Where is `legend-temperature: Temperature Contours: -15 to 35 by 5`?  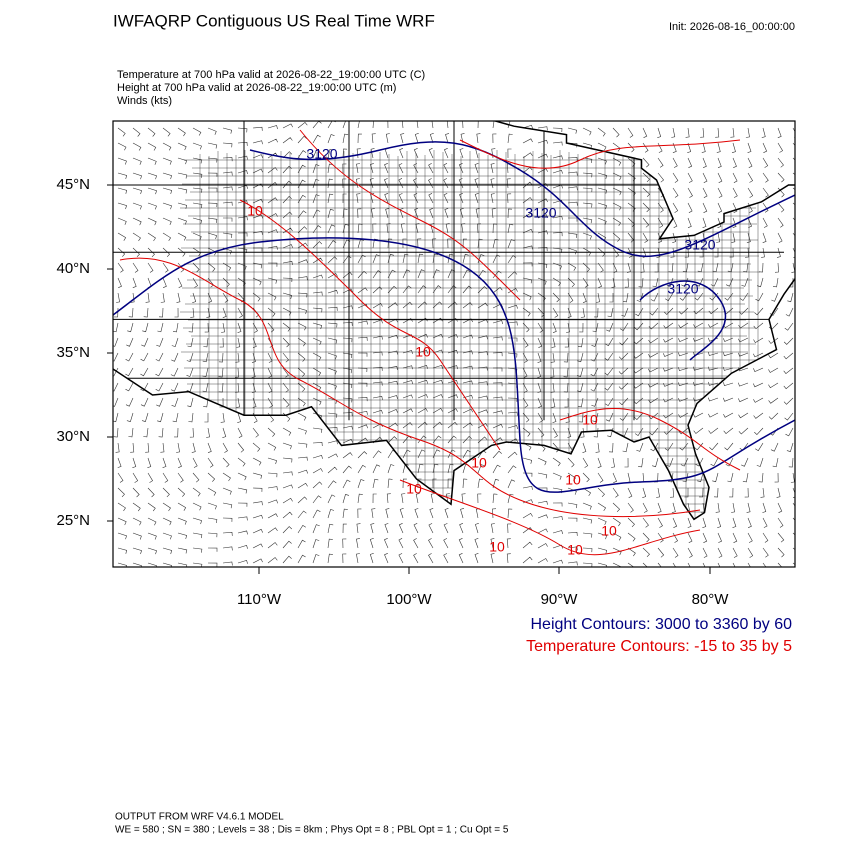 legend-temperature: Temperature Contours: -15 to 35 by 5 is located at coordinates (659, 646).